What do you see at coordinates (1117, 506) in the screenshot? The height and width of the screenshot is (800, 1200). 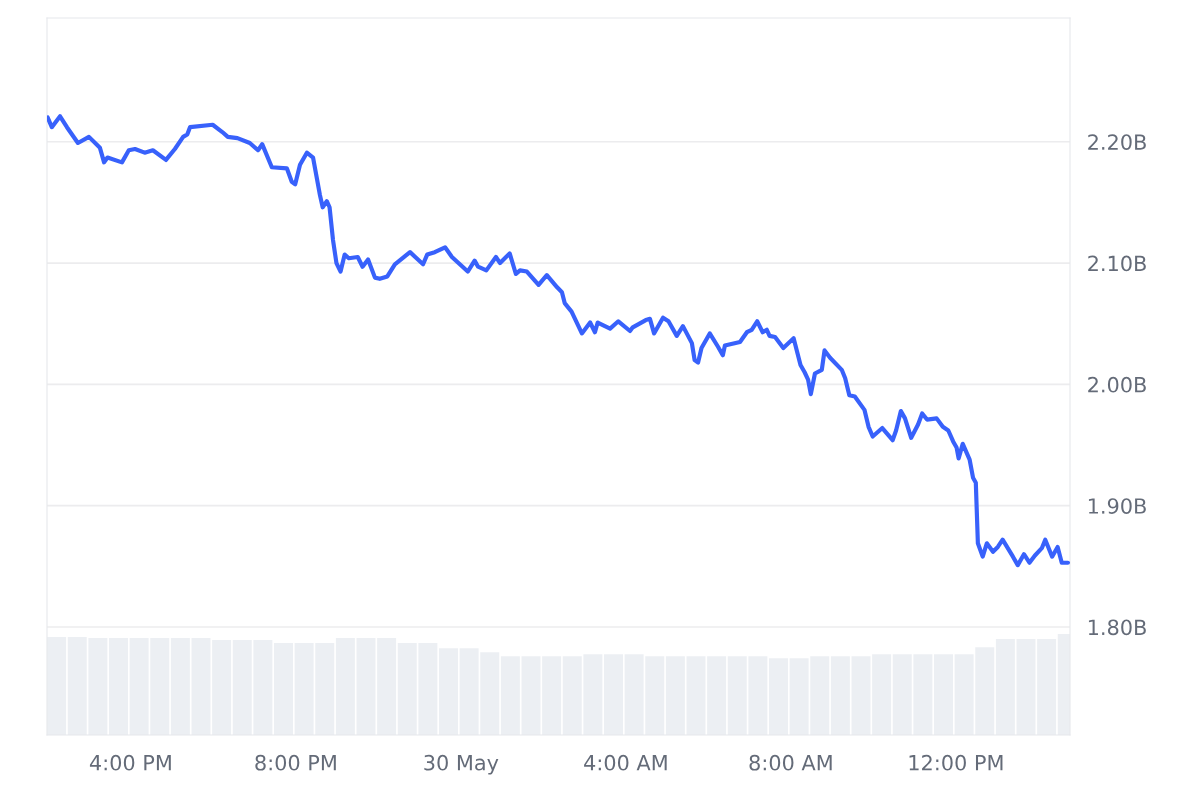 I see `y-tick-label: 1.90B` at bounding box center [1117, 506].